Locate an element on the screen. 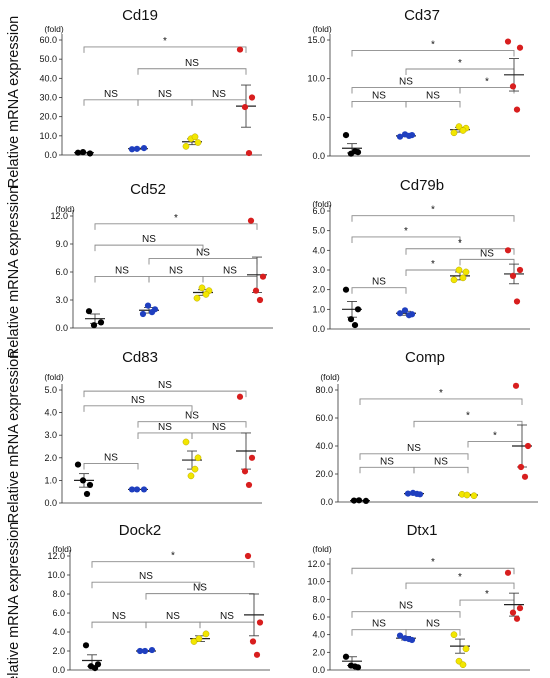  panel-cd79b: Cd79b (fold) 0.0 1.0 2.0 3.0 4.0 5.0 6.0 * * * * NS NS is located at coordinates (421, 255).